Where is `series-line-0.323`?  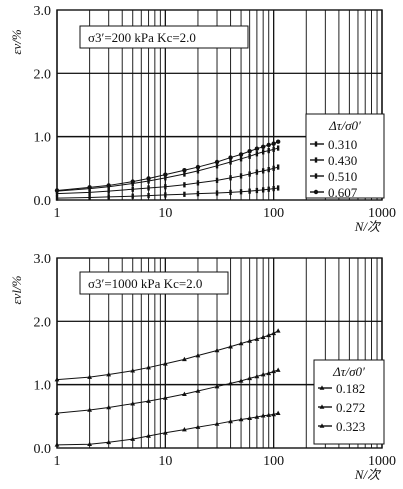
series-line-0.323 is located at coordinates (167, 355).